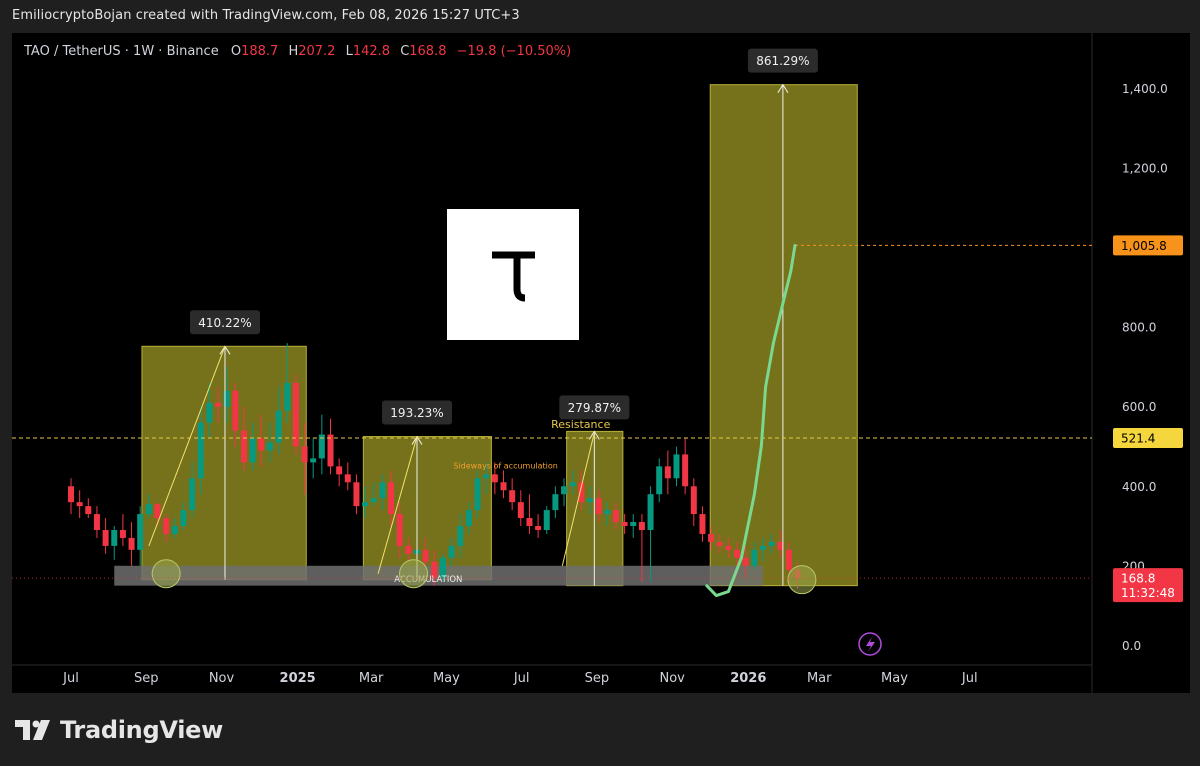 This screenshot has height=766, width=1200. Describe the element at coordinates (312, 51) in the screenshot. I see `legend-high: H207.2` at that location.